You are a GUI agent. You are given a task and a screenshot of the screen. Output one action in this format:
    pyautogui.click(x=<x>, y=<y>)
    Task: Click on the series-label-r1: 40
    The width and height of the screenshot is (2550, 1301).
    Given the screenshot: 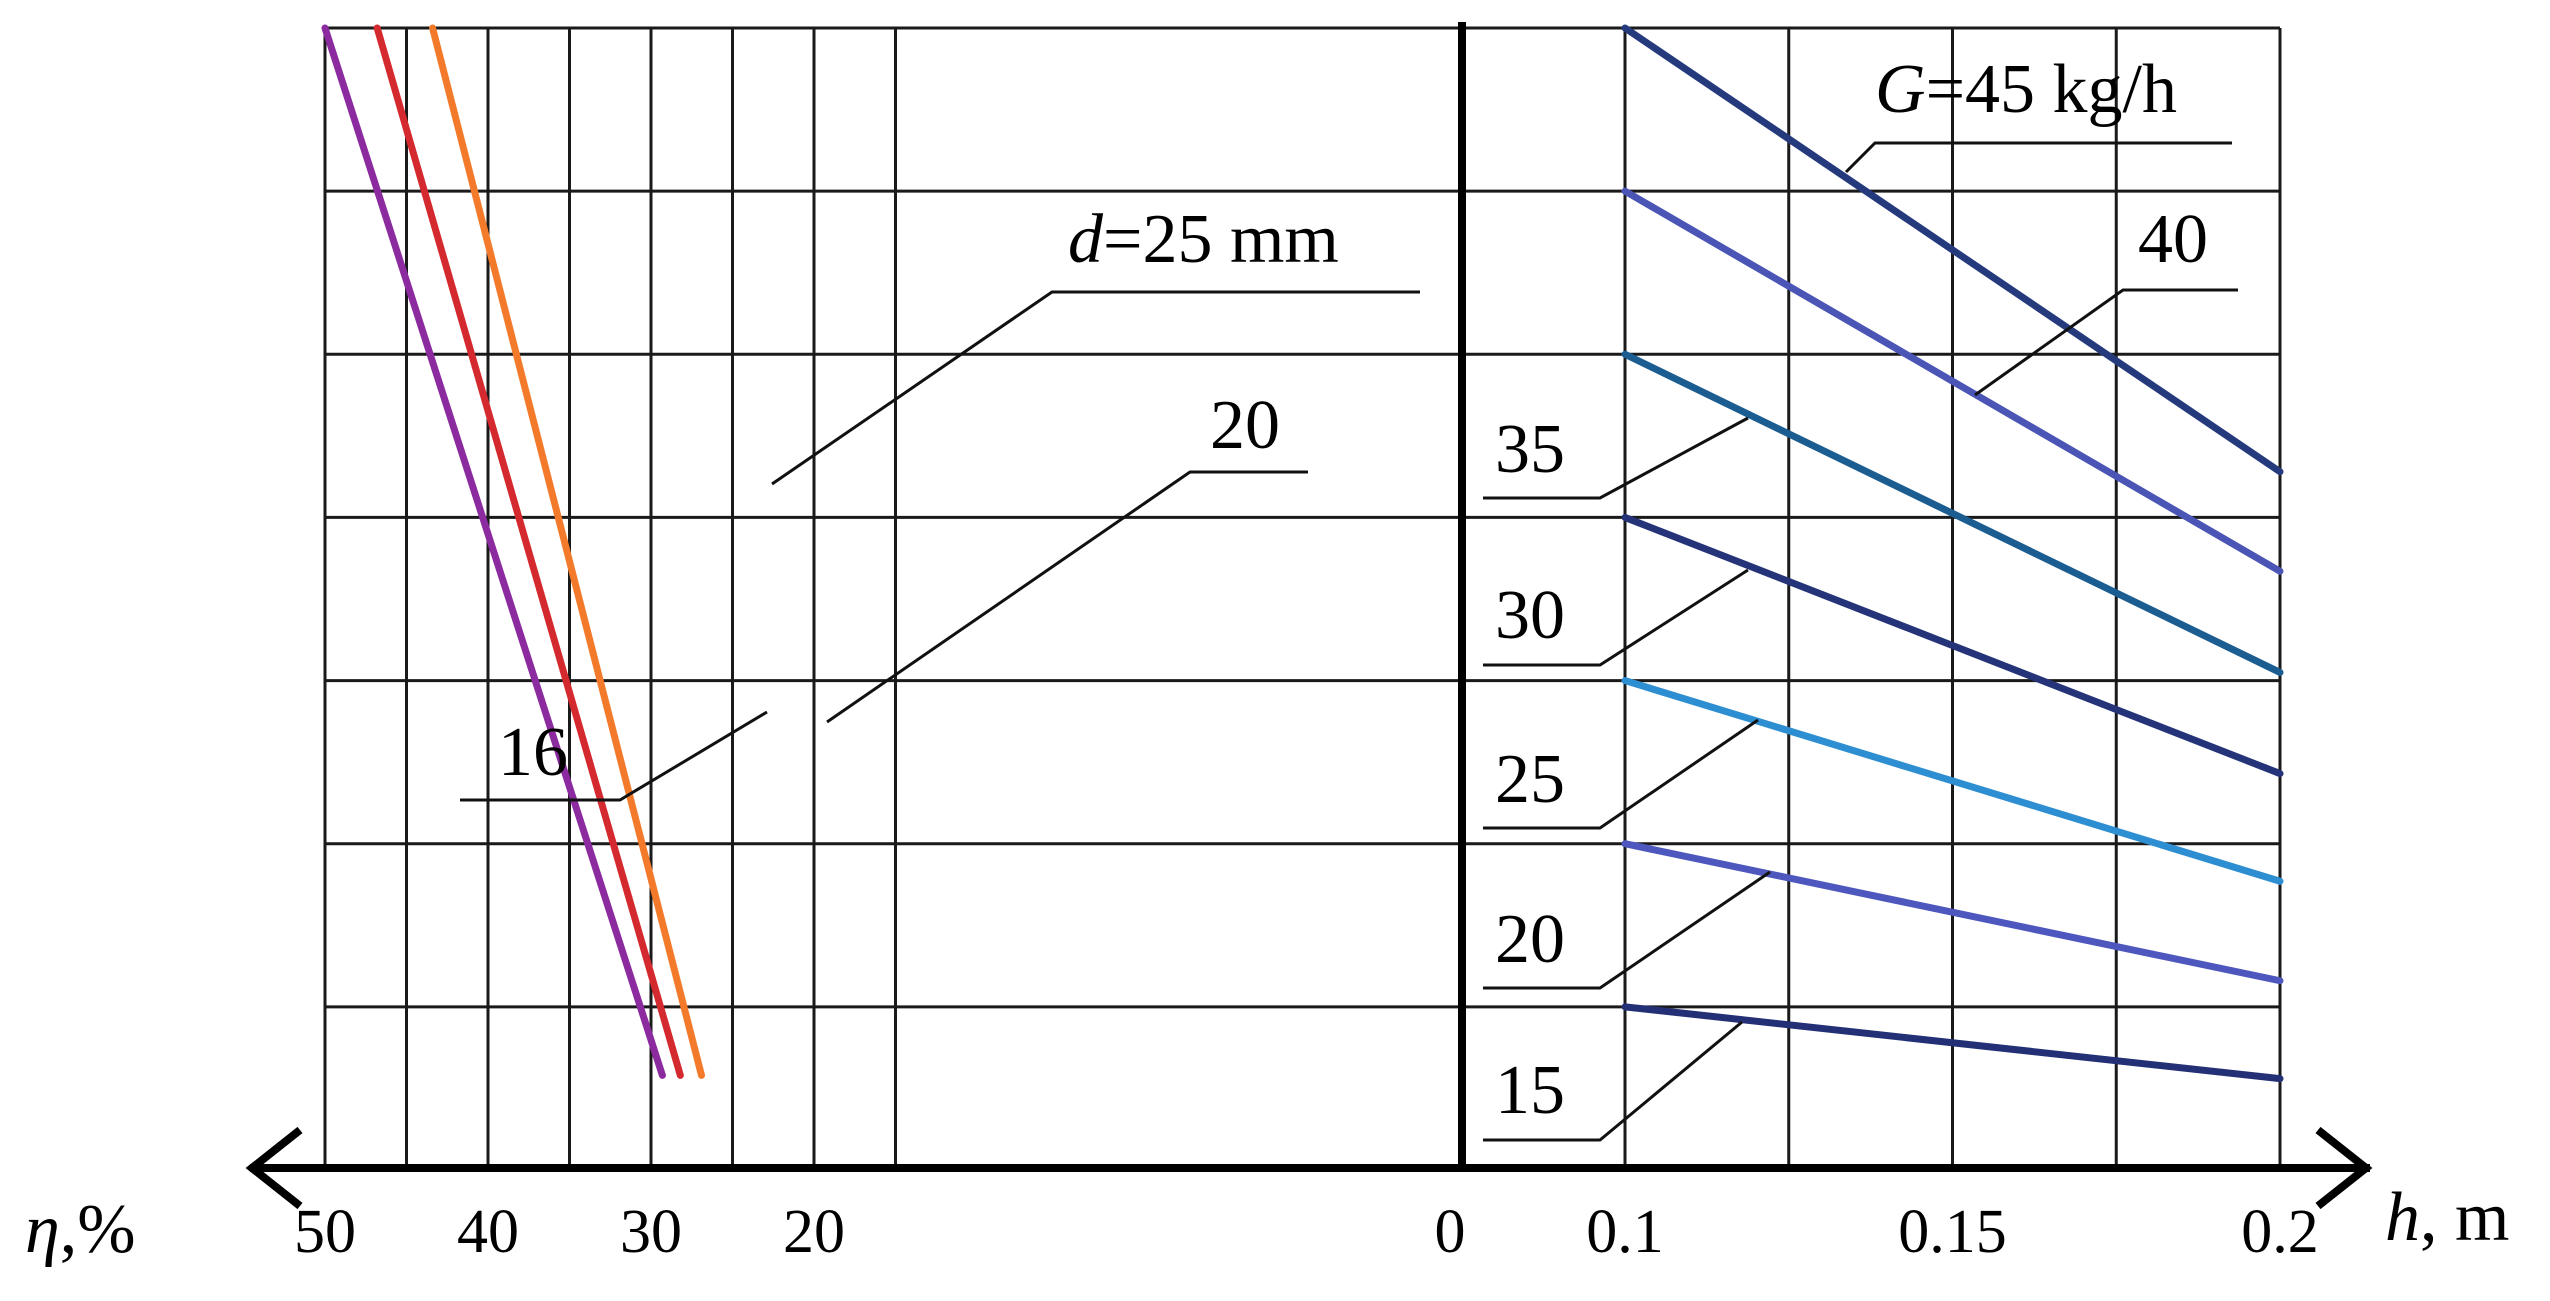 What is the action you would take?
    pyautogui.click(x=2173, y=239)
    